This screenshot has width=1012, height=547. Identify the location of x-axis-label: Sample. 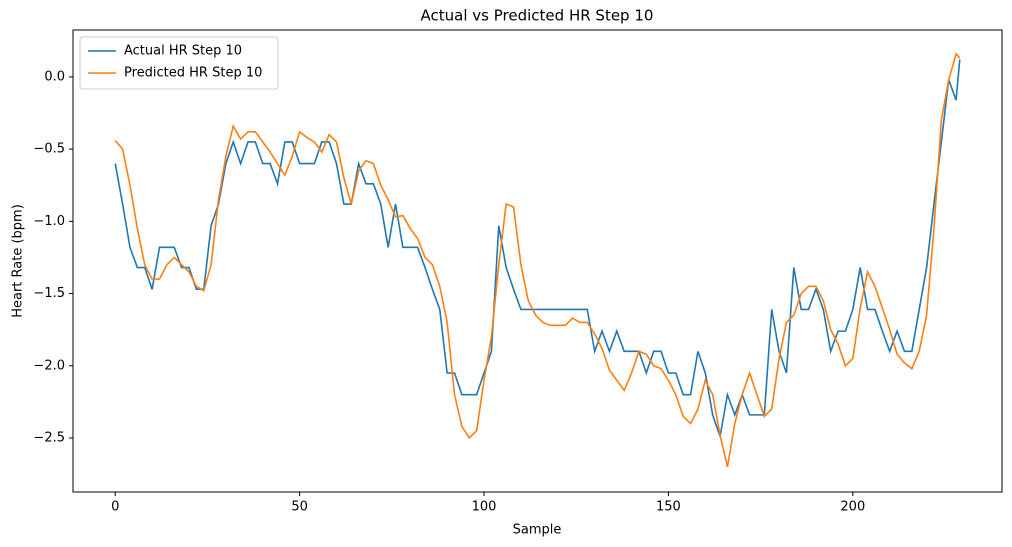
(537, 530).